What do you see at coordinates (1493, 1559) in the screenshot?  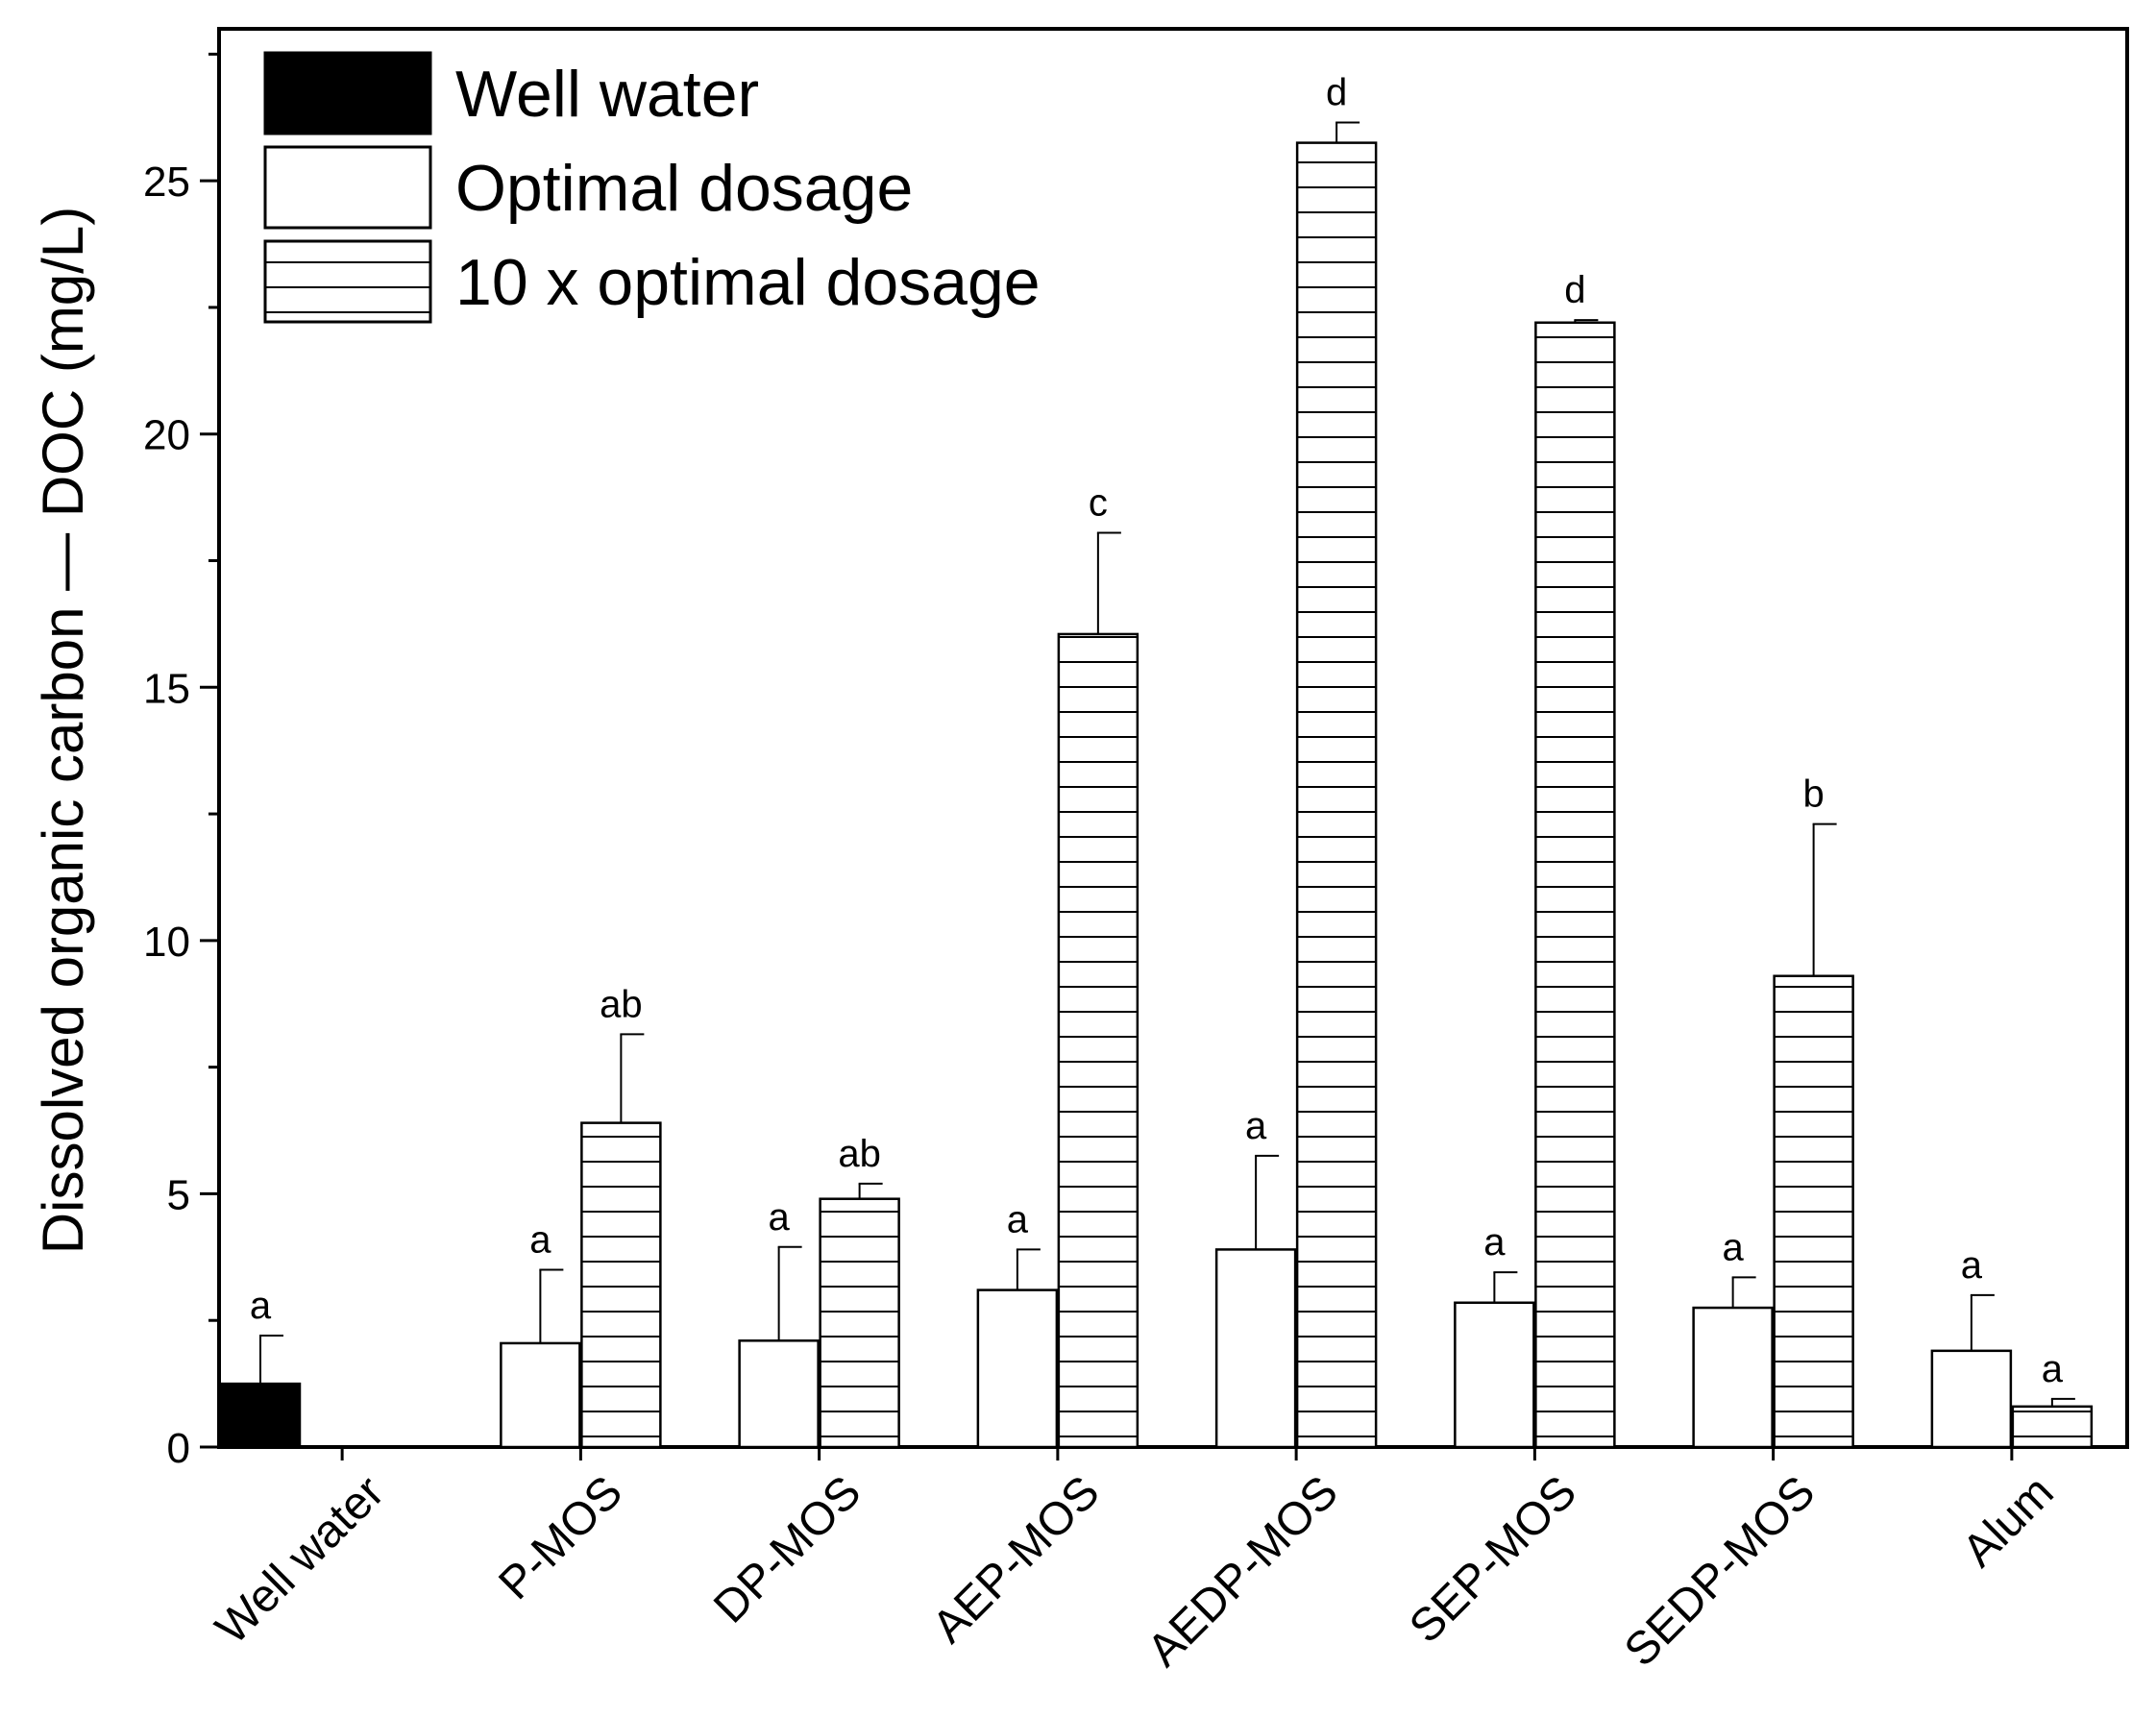 I see `x-tick-label: SEP-MOS` at bounding box center [1493, 1559].